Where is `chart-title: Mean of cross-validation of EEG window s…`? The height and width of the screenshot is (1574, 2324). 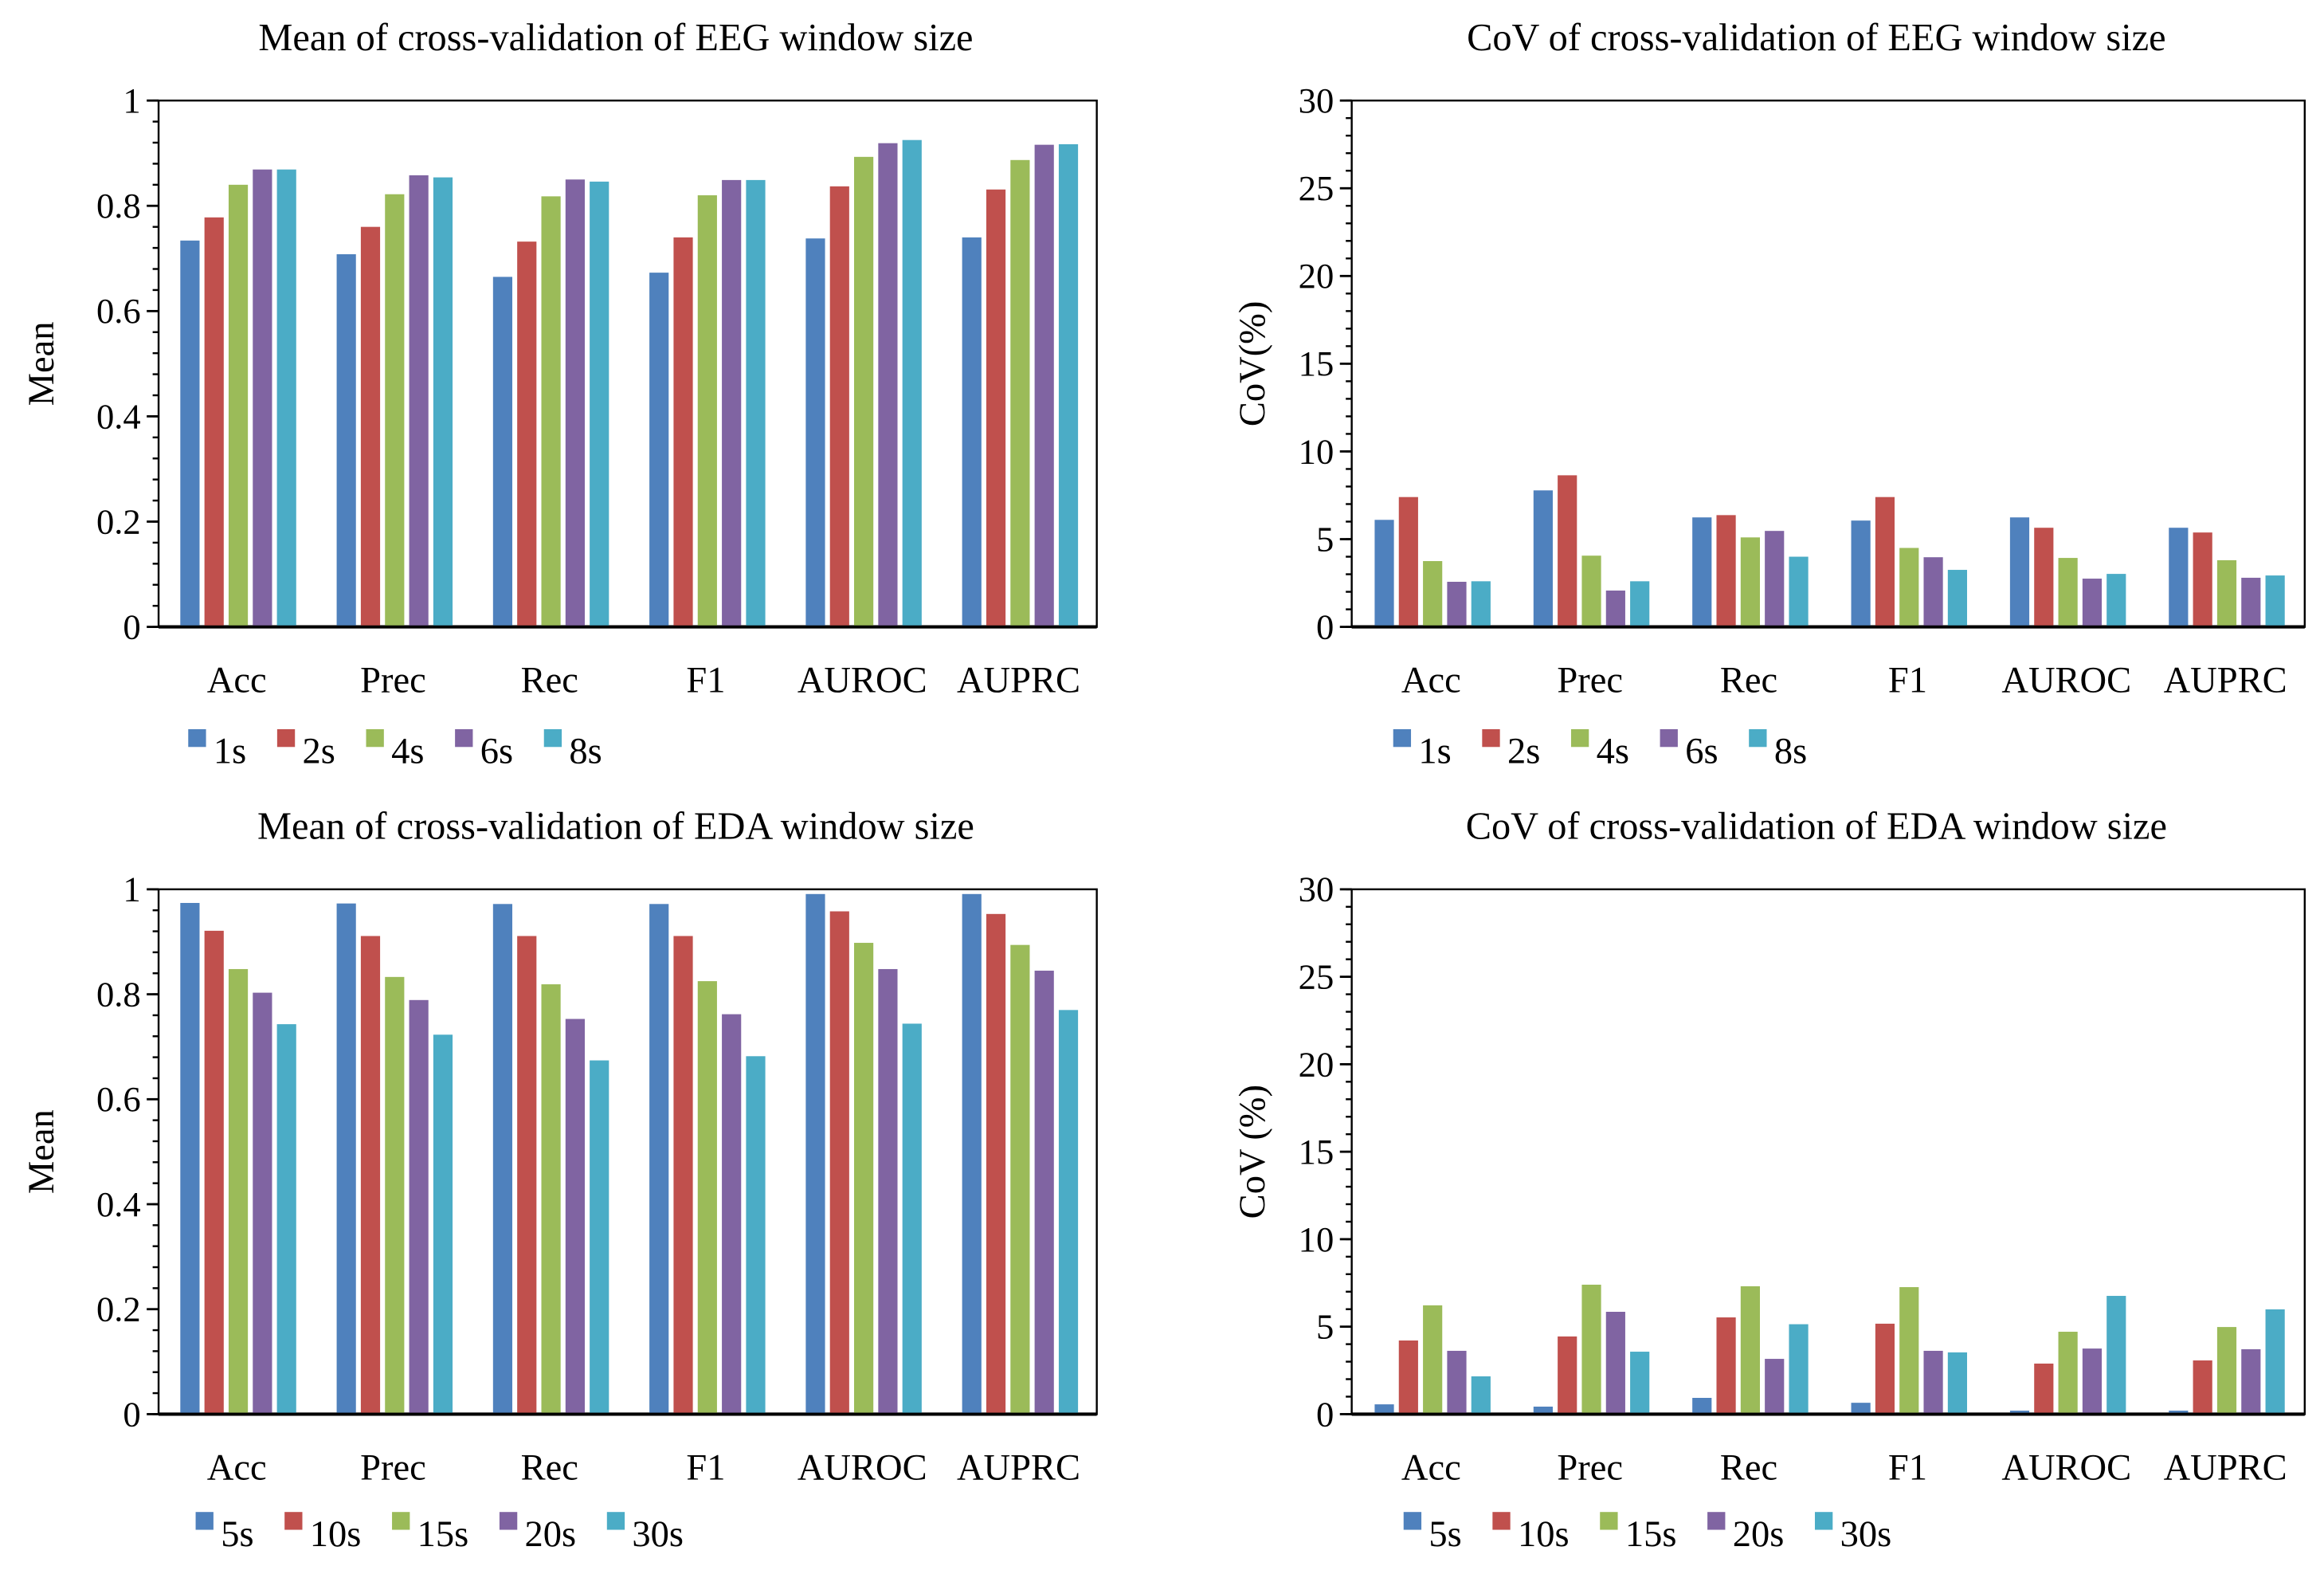 chart-title: Mean of cross-validation of EEG window s… is located at coordinates (615, 38).